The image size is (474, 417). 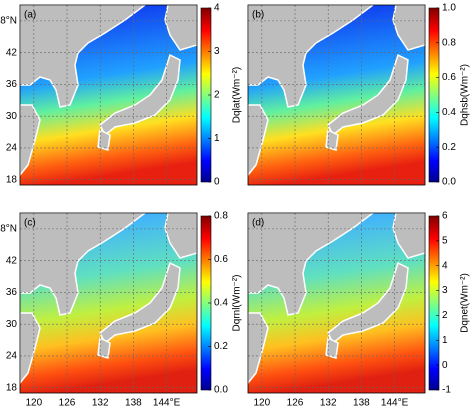 What do you see at coordinates (237, 303) in the screenshot?
I see `colorbar-label: Dqrnl(Wm⁻²)` at bounding box center [237, 303].